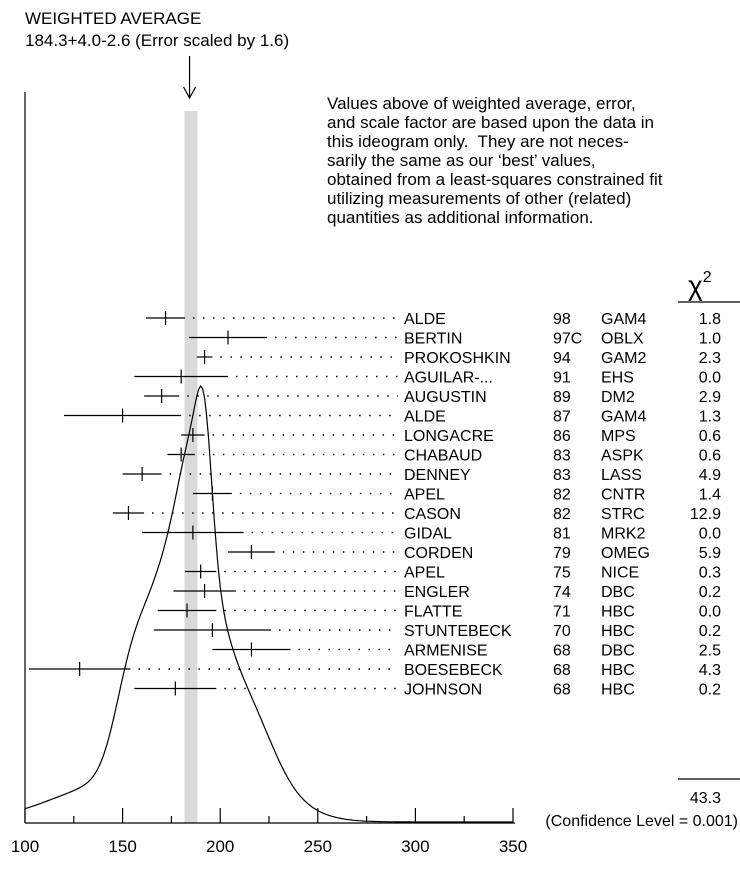 The width and height of the screenshot is (740, 886). Describe the element at coordinates (461, 160) in the screenshot. I see `note-line: sarily the same as our ‘best’ values,` at that location.